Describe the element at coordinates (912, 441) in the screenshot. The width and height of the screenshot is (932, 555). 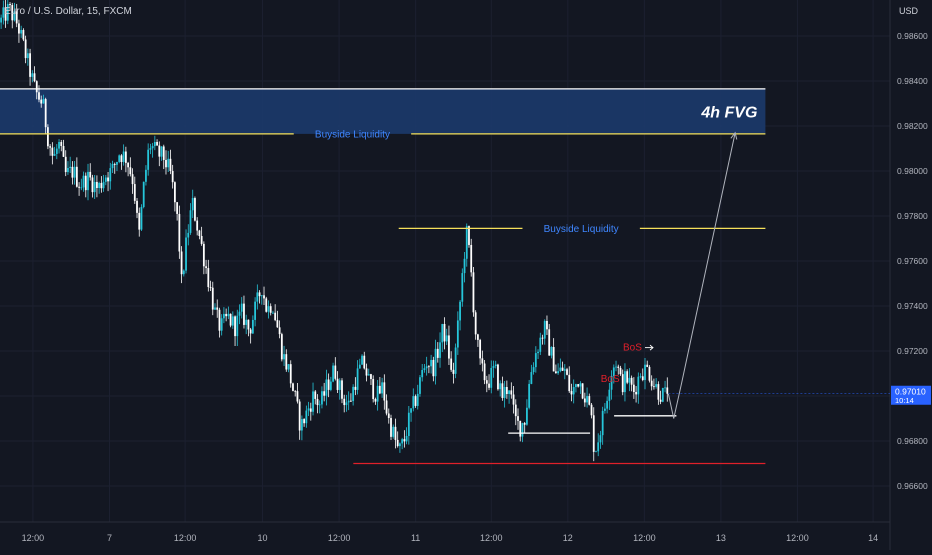
I see `y-tick-label: 0.96800` at that location.